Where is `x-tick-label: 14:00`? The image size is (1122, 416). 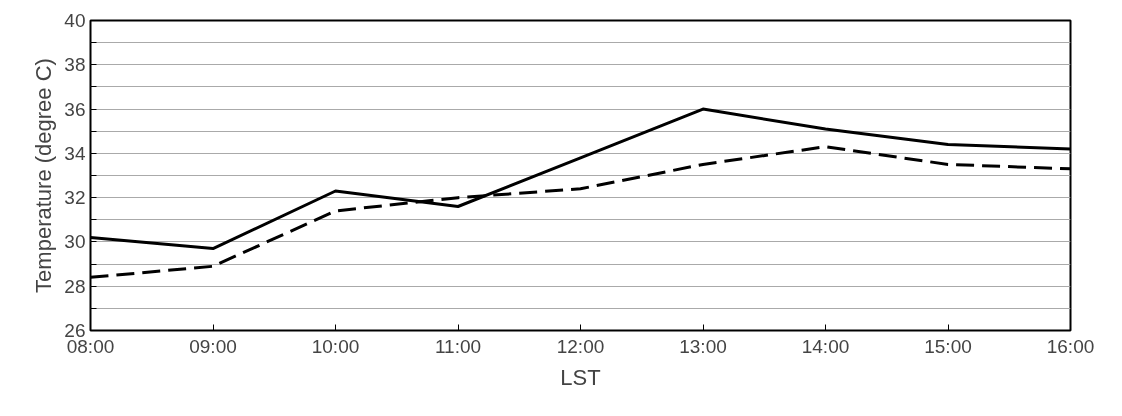
x-tick-label: 14:00 is located at coordinates (825, 346).